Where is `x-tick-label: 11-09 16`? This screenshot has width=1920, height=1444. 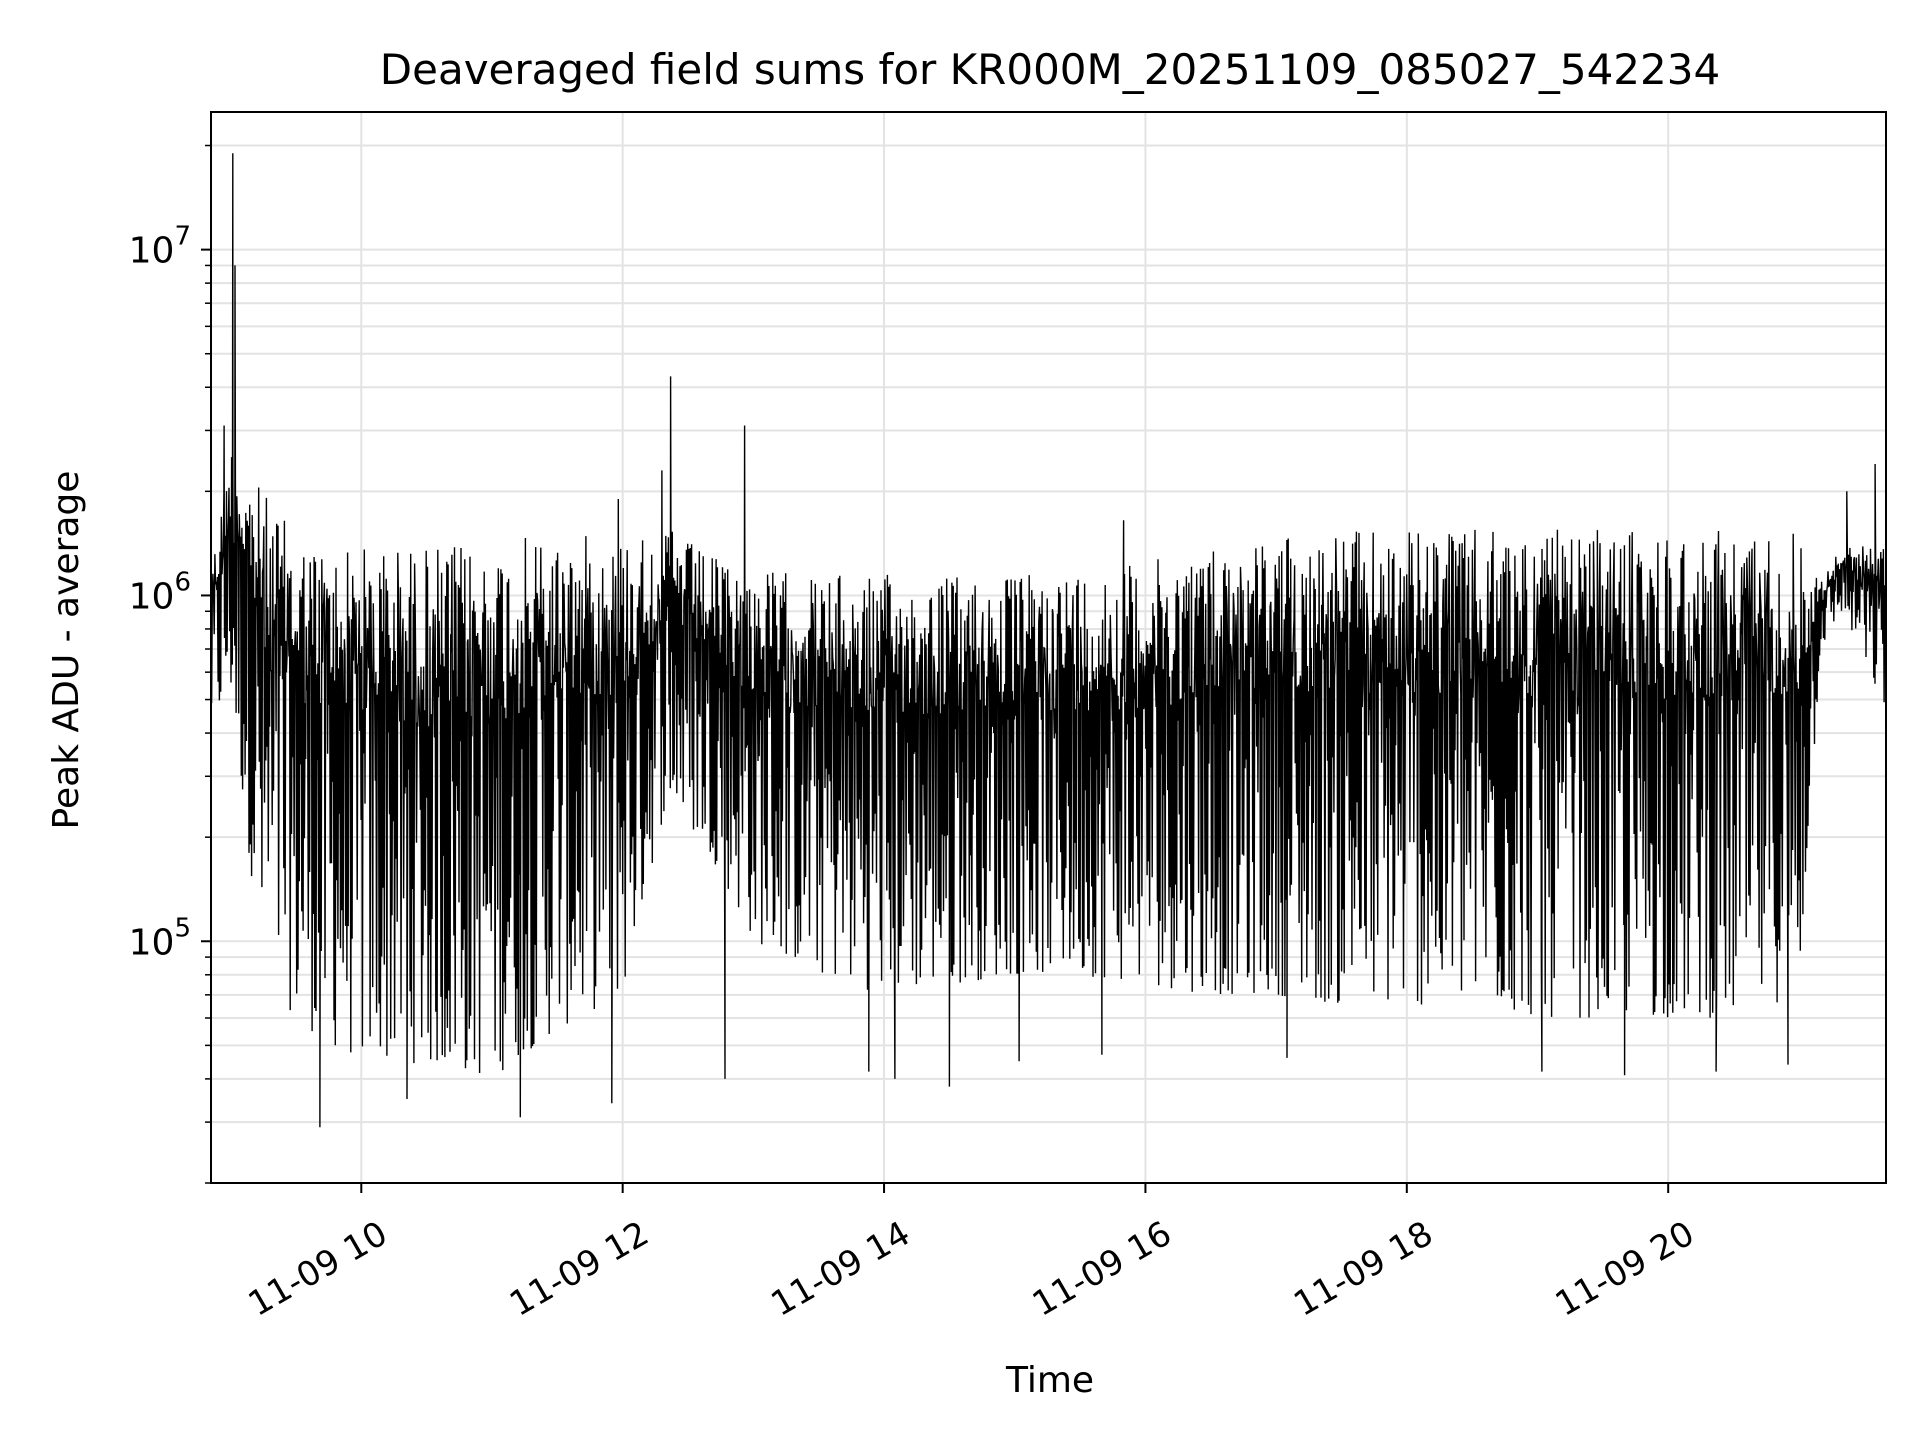
x-tick-label: 11-09 16 is located at coordinates (1102, 1269).